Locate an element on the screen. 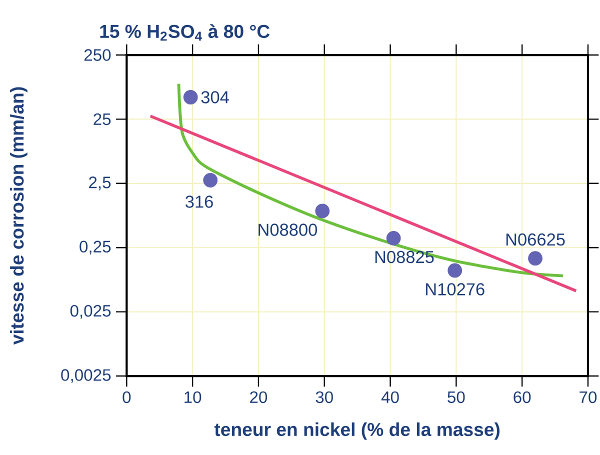 Image resolution: width=600 pixels, height=455 pixels. y-tick-label: 0,025 is located at coordinates (90, 311).